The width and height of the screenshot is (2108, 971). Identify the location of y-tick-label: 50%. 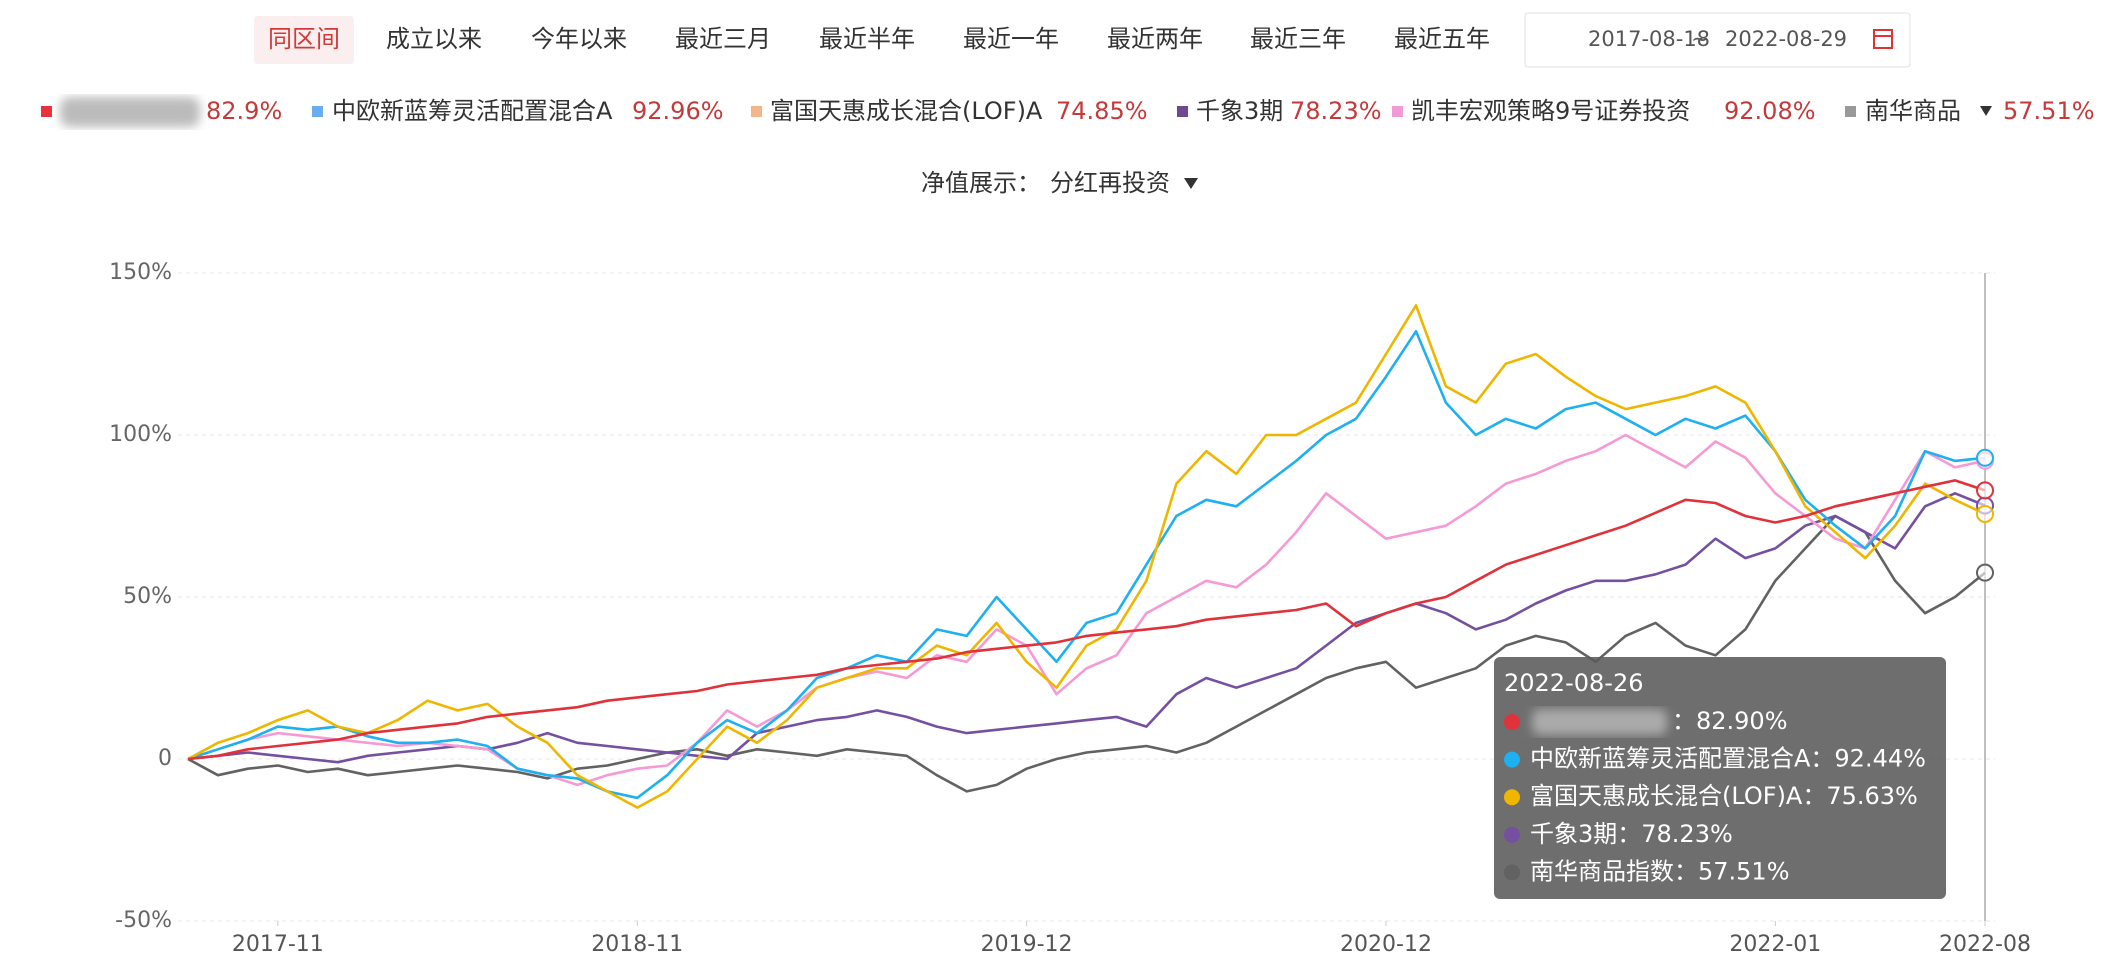
(147, 596).